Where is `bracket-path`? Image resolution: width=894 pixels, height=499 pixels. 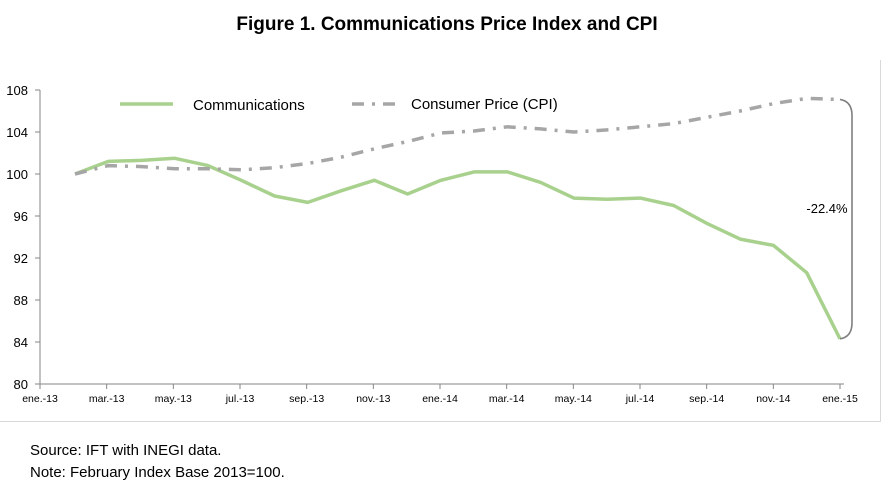
bracket-path is located at coordinates (846, 219).